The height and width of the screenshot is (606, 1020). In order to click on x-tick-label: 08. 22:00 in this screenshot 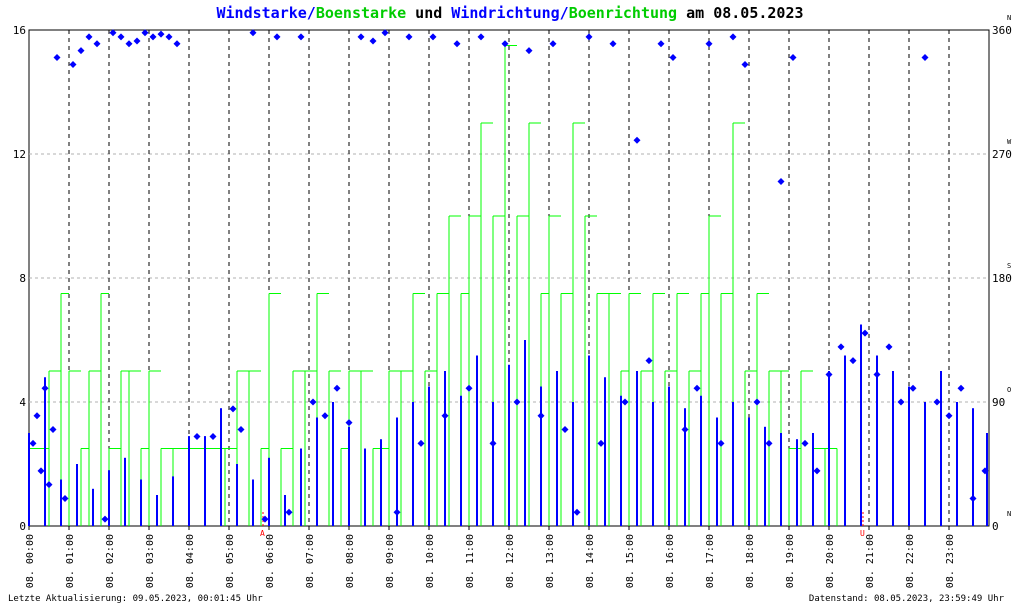, I will do `click(910, 561)`.